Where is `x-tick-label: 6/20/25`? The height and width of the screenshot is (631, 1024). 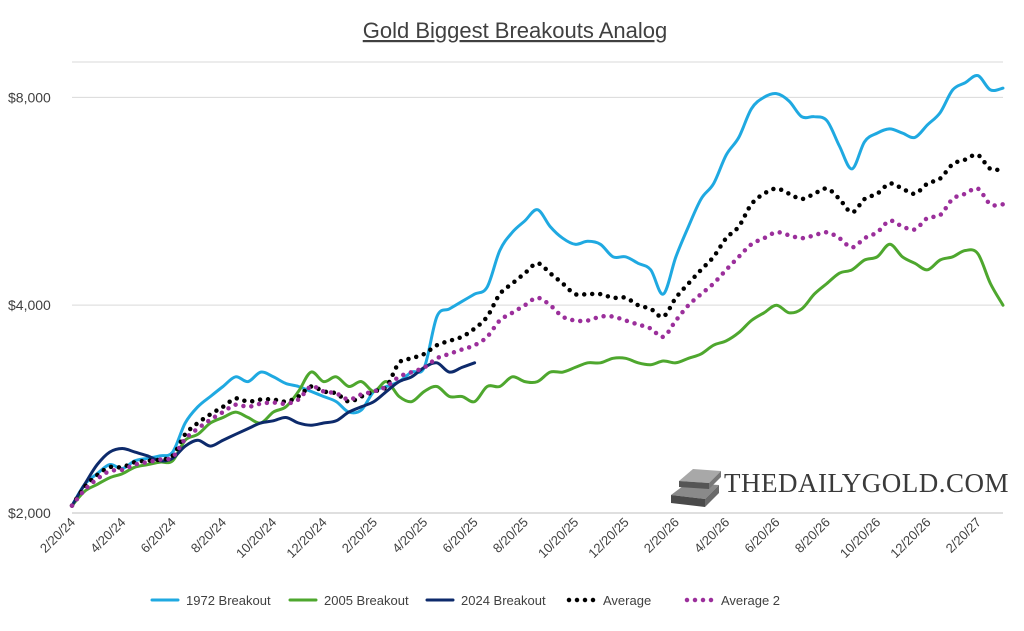
x-tick-label: 6/20/25 is located at coordinates (459, 535).